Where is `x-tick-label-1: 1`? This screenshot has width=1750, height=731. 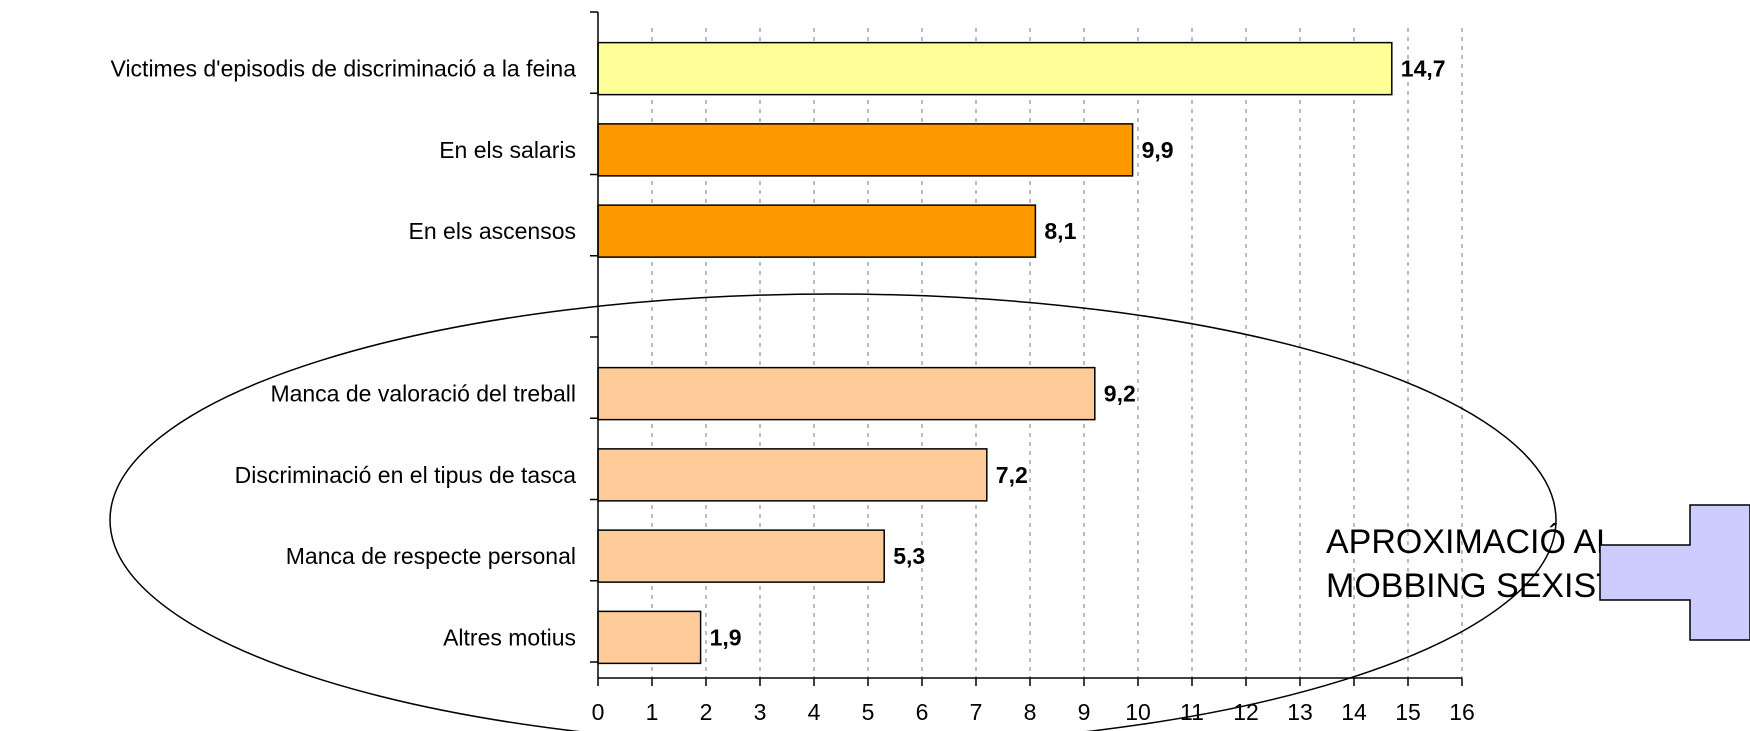 x-tick-label-1: 1 is located at coordinates (652, 712).